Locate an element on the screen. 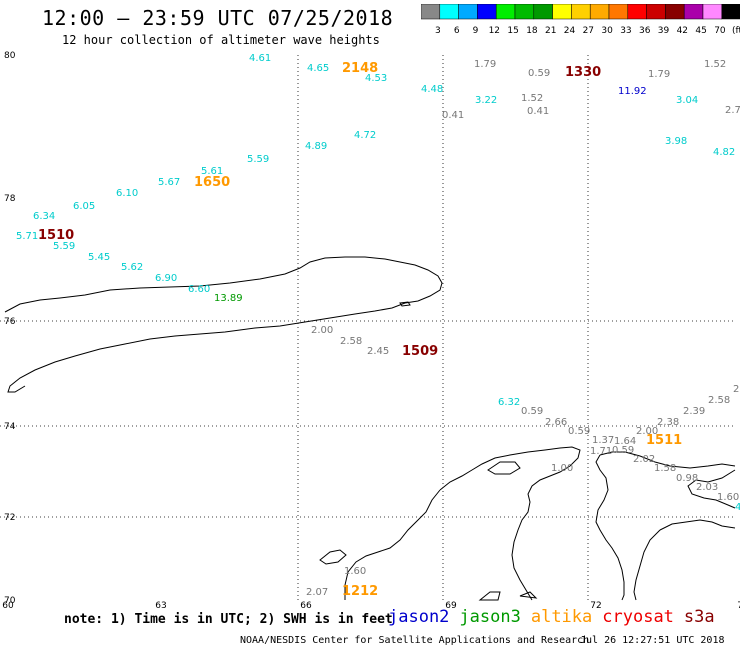  swh-value-label: 5.71 is located at coordinates (27, 236).